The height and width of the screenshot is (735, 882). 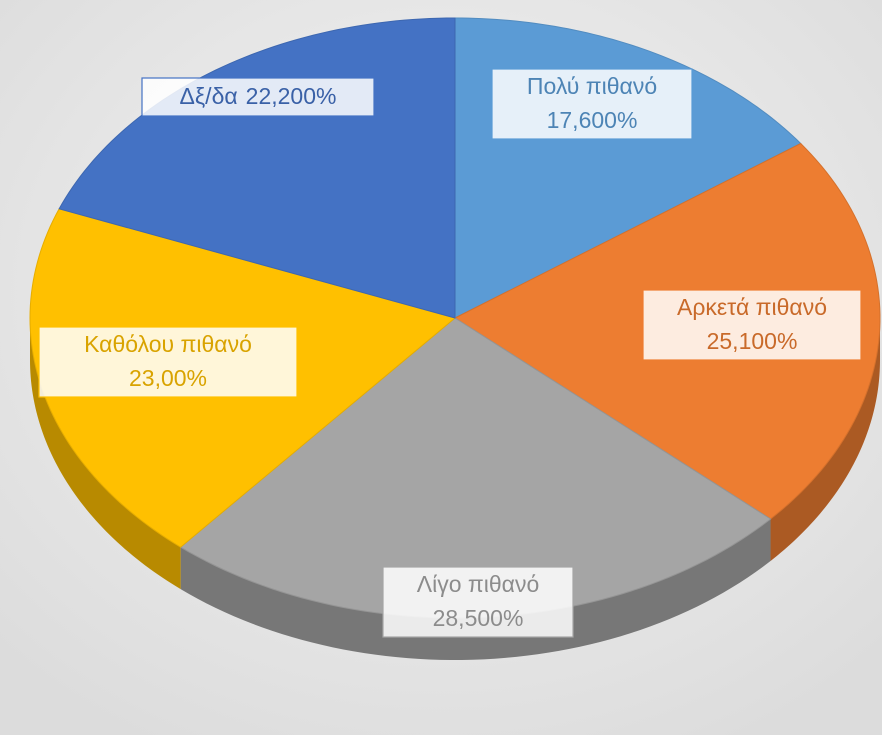 I want to click on data-label: Δξ/δα 22,200%, so click(x=258, y=96).